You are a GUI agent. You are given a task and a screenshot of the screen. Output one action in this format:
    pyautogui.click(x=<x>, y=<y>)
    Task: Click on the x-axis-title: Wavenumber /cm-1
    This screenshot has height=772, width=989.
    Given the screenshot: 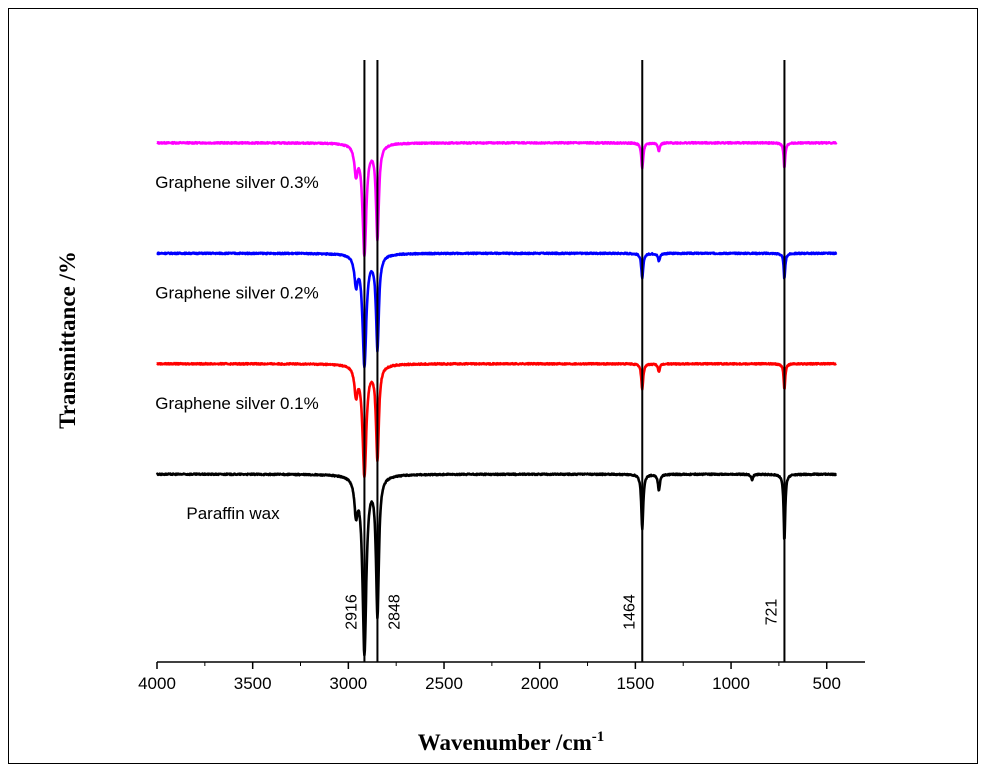 What is the action you would take?
    pyautogui.click(x=511, y=742)
    